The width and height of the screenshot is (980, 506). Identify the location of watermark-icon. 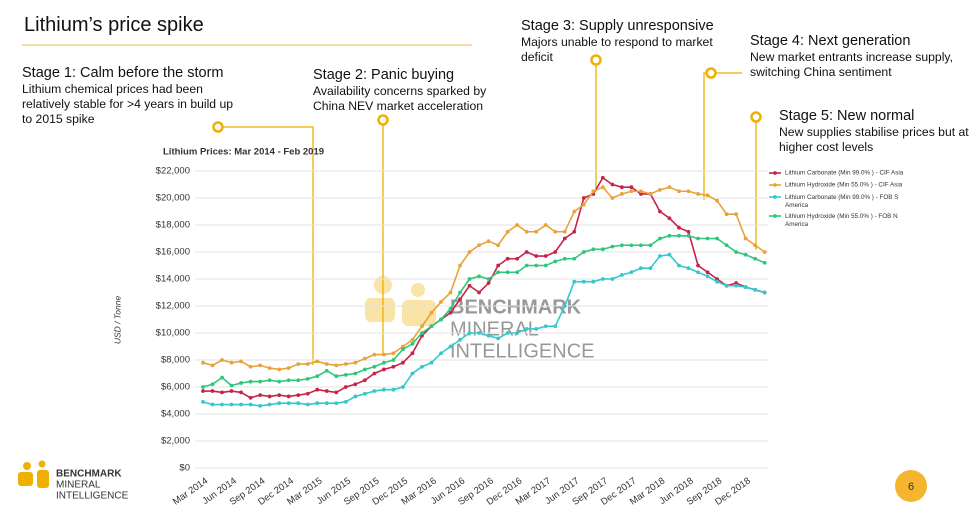
(400, 301).